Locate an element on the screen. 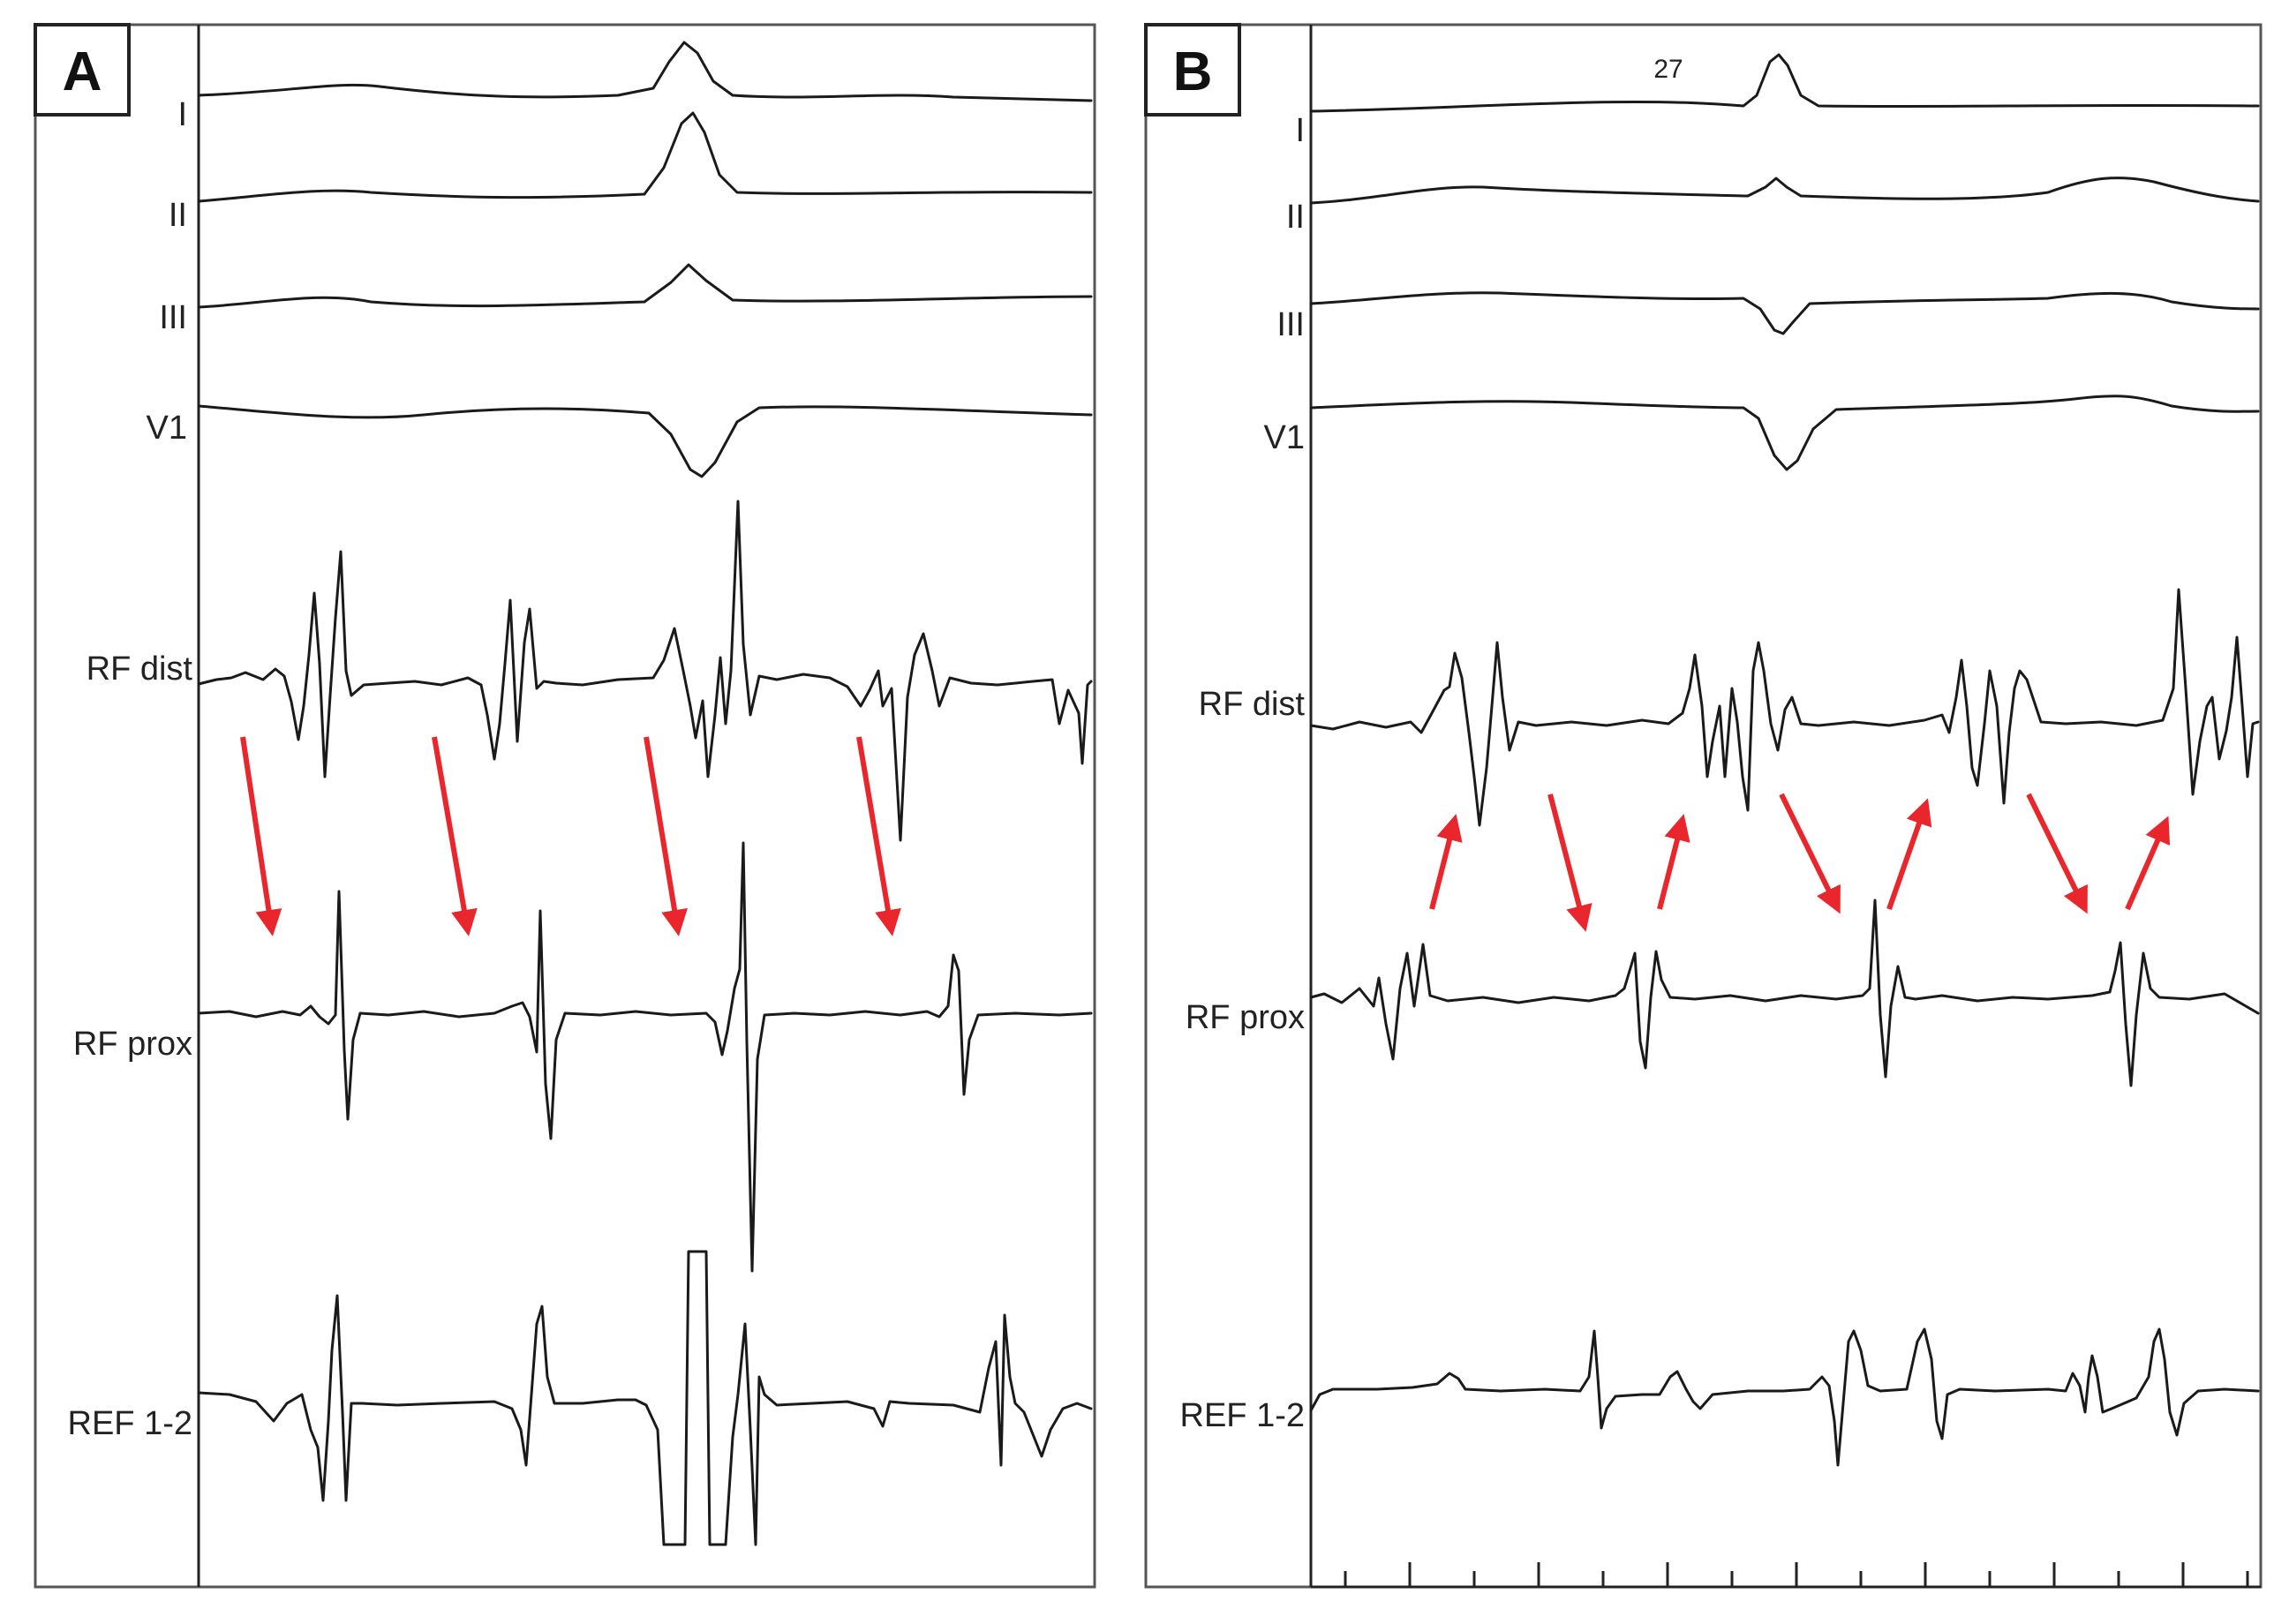 Image resolution: width=2289 pixels, height=1624 pixels. panel-a-lead-i-label: I is located at coordinates (182, 114).